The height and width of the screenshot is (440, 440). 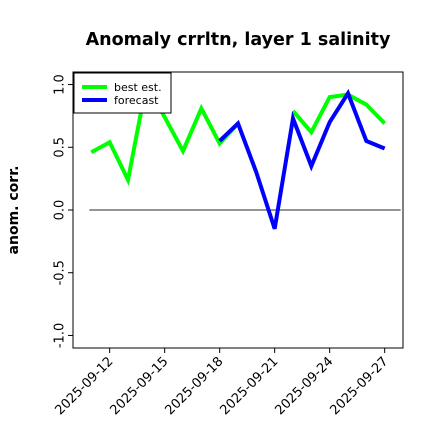 I want to click on legend-label: best est., so click(x=138, y=87).